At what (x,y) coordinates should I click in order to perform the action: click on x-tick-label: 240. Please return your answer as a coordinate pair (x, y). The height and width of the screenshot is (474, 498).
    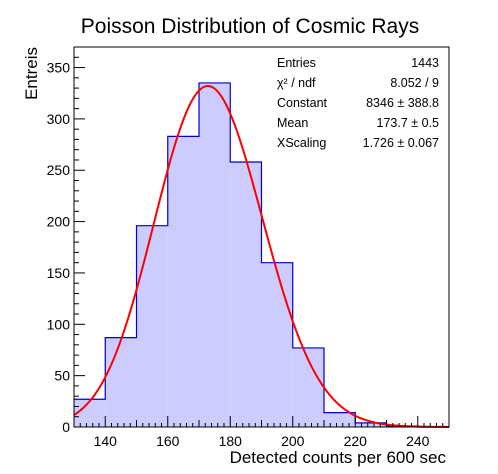
    Looking at the image, I should click on (418, 441).